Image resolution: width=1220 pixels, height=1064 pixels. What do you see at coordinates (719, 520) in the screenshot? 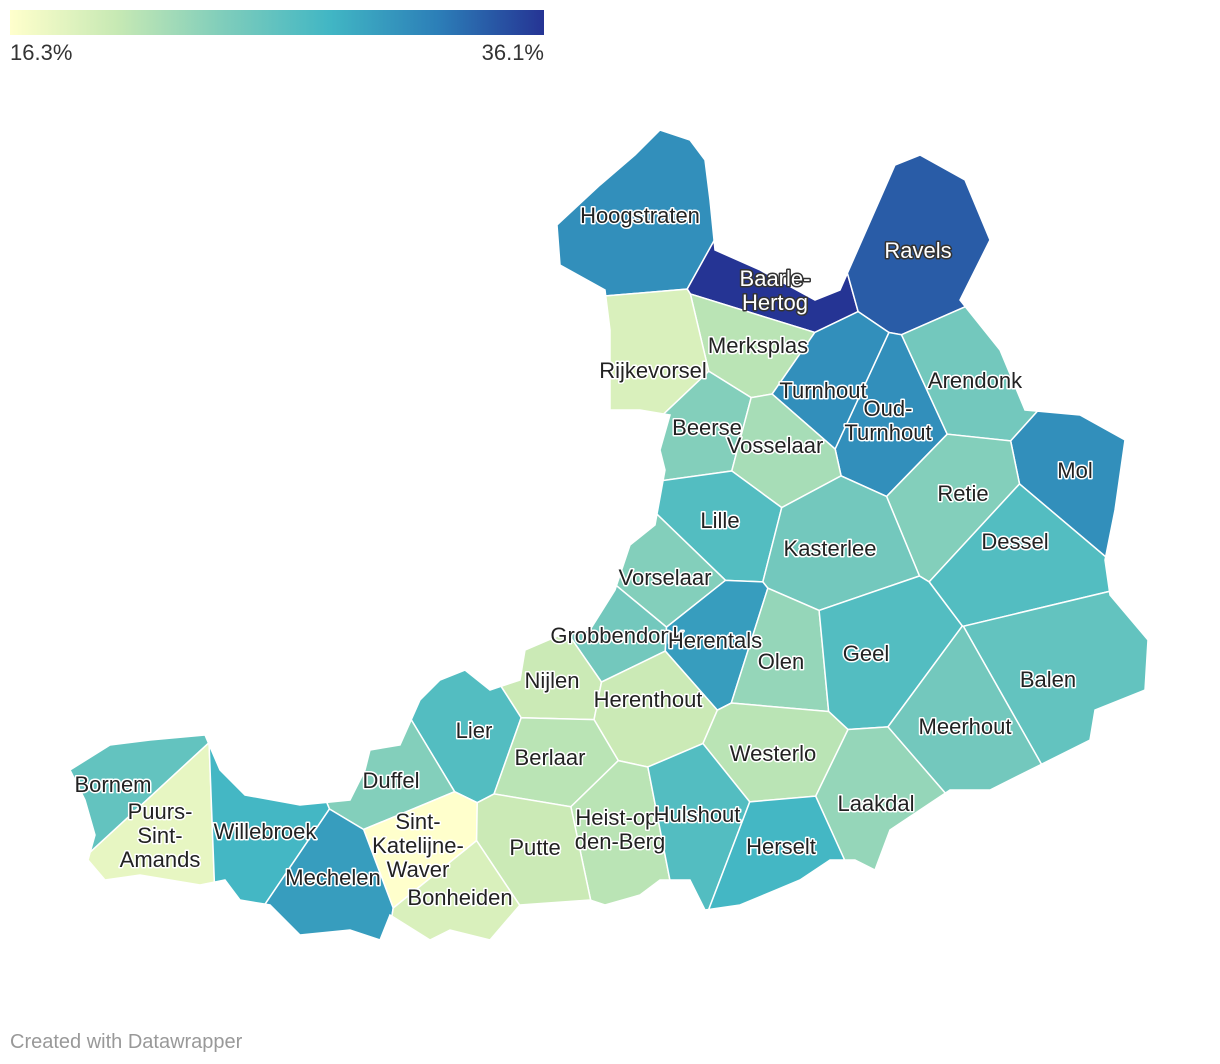
I see `region-label: Lille` at bounding box center [719, 520].